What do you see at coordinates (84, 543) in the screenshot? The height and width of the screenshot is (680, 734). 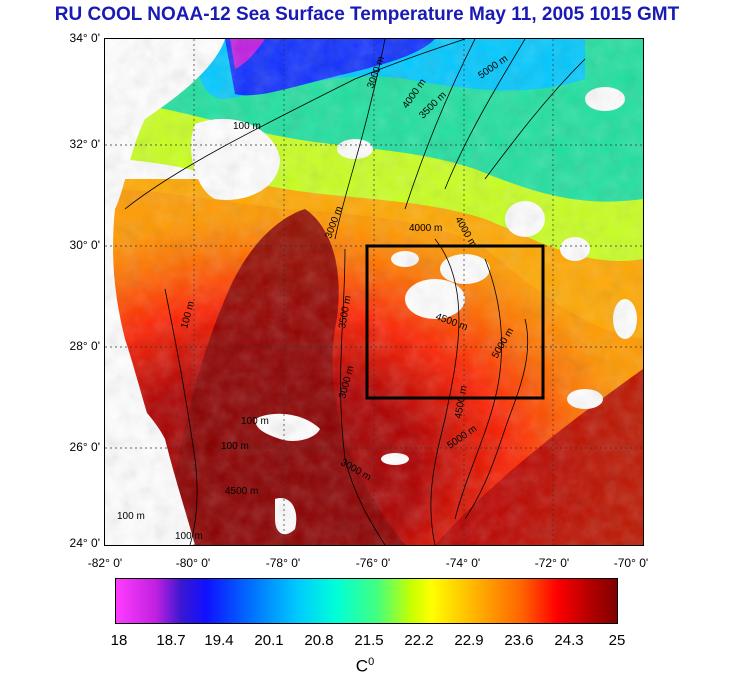 I see `lat-label: 24° 0'` at bounding box center [84, 543].